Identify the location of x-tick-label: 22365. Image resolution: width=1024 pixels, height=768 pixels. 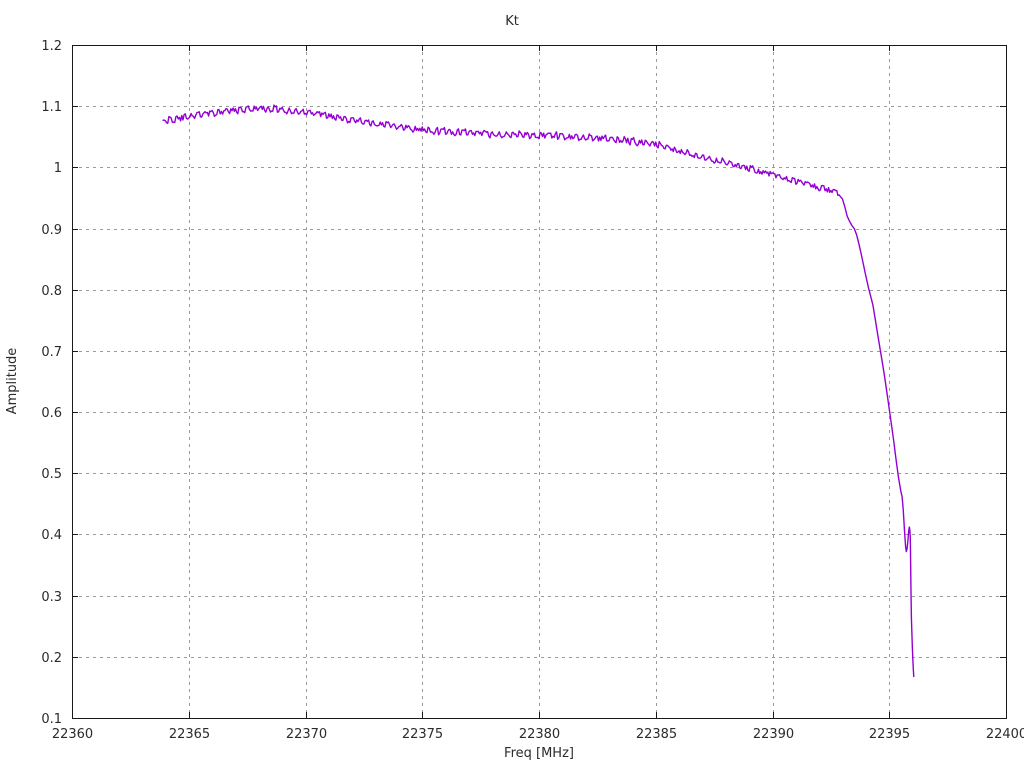
(189, 734).